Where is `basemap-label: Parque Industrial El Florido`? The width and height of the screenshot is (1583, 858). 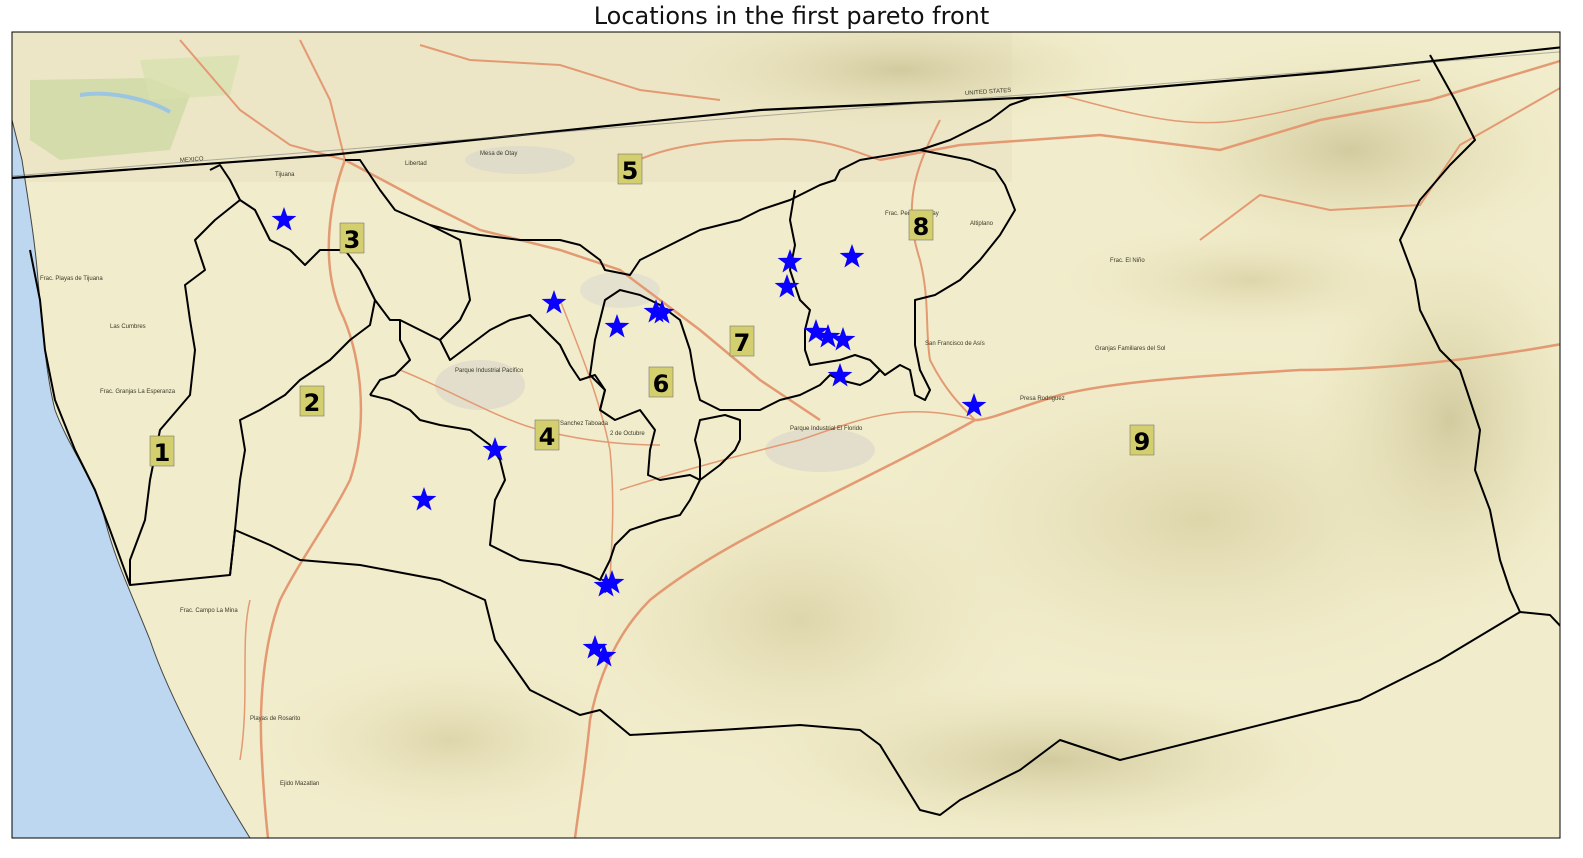
basemap-label: Parque Industrial El Florido is located at coordinates (826, 429).